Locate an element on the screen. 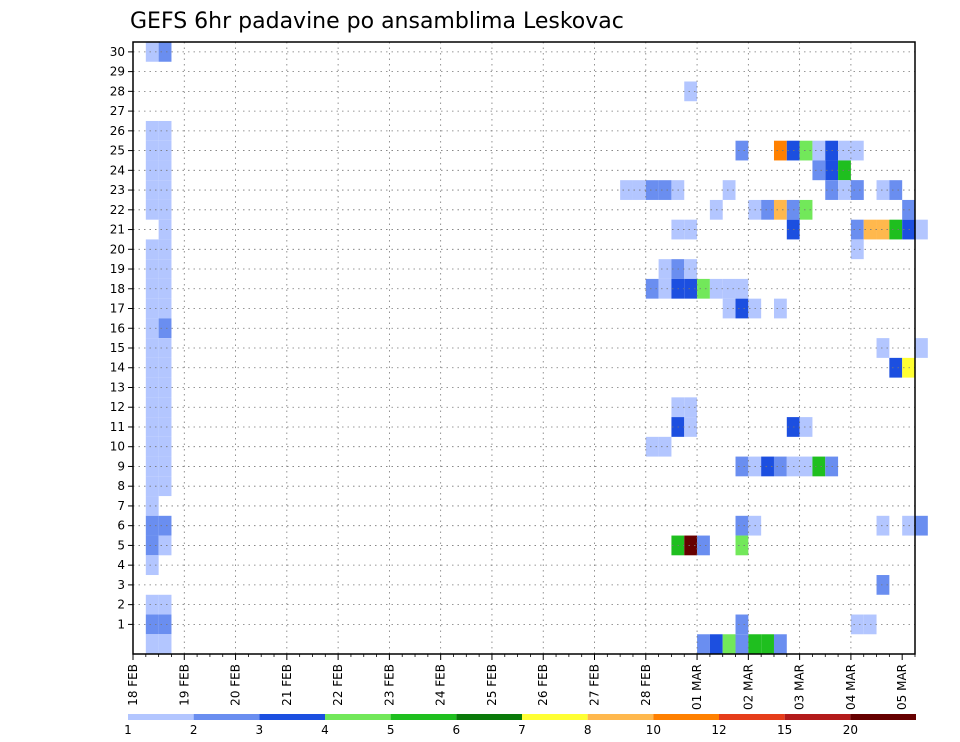  y-tick-label: 11 is located at coordinates (117, 427).